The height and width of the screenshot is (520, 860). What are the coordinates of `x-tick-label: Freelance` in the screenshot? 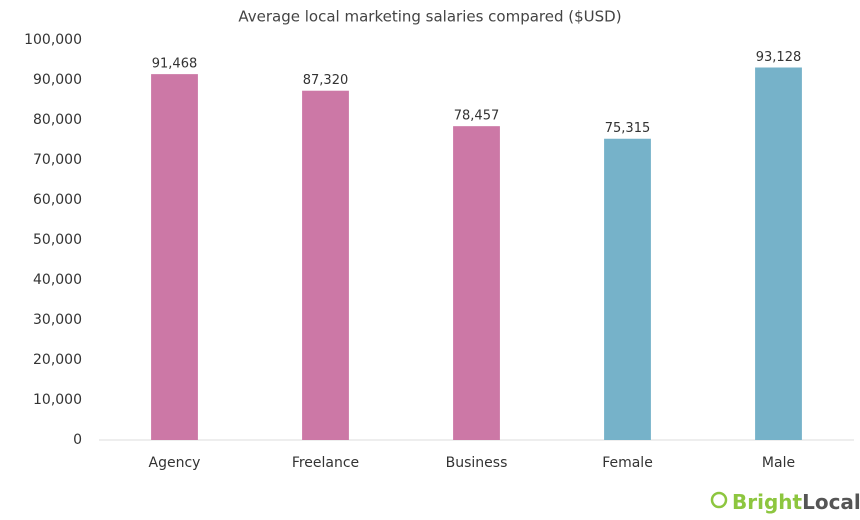 It's located at (325, 463).